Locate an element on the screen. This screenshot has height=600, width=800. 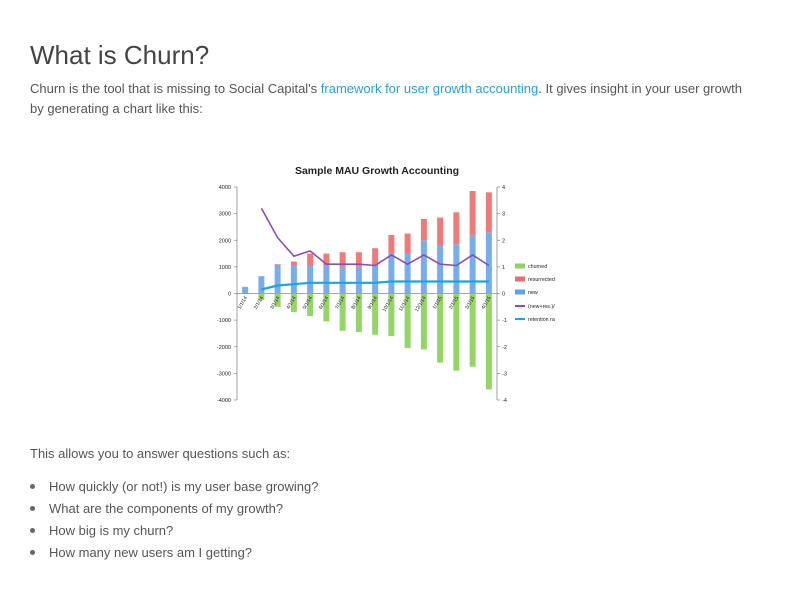
y2-tick-label: 4 is located at coordinates (503, 188).